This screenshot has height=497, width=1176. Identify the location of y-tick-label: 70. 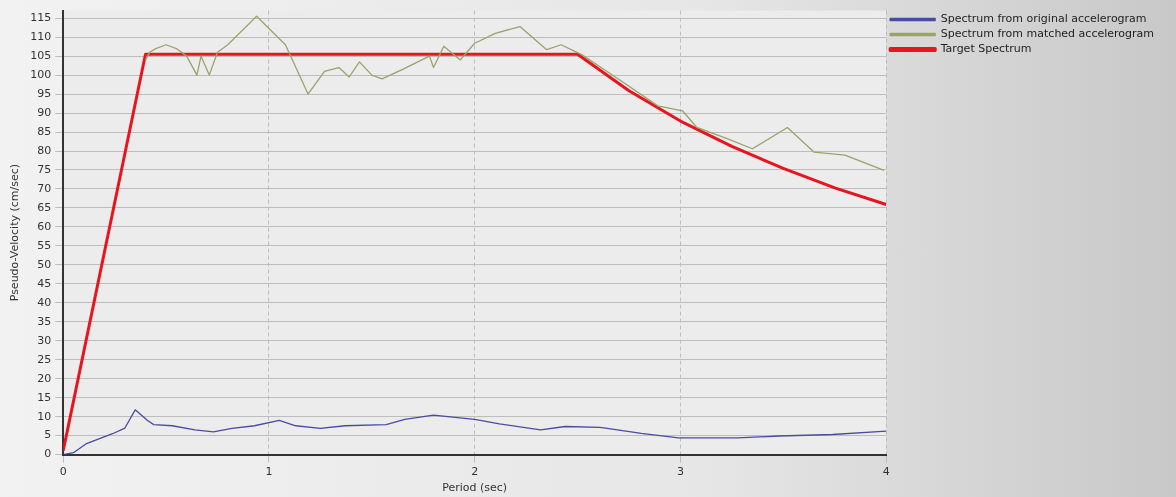
(44, 188).